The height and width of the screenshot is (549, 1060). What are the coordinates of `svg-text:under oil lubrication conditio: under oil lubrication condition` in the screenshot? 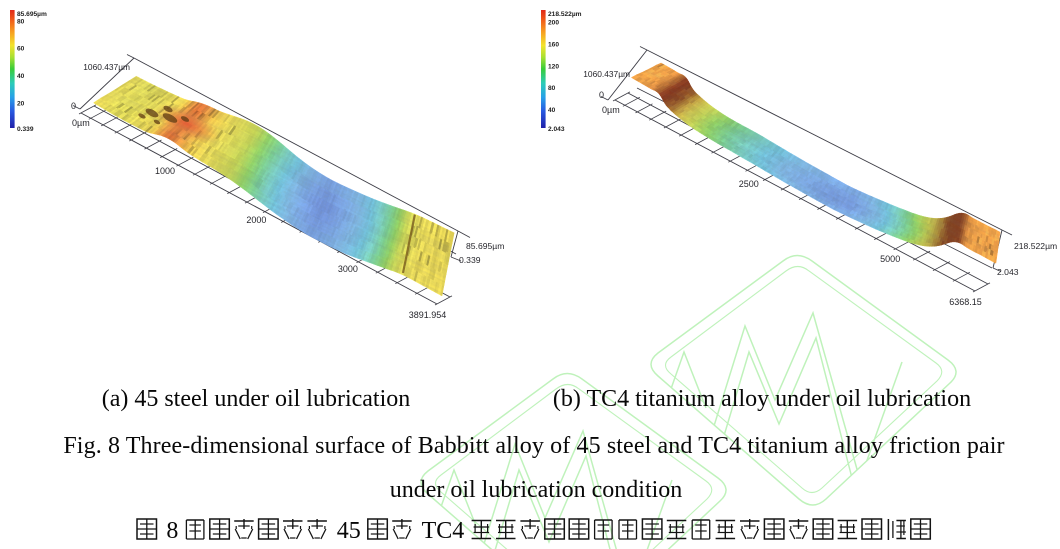 It's located at (536, 490).